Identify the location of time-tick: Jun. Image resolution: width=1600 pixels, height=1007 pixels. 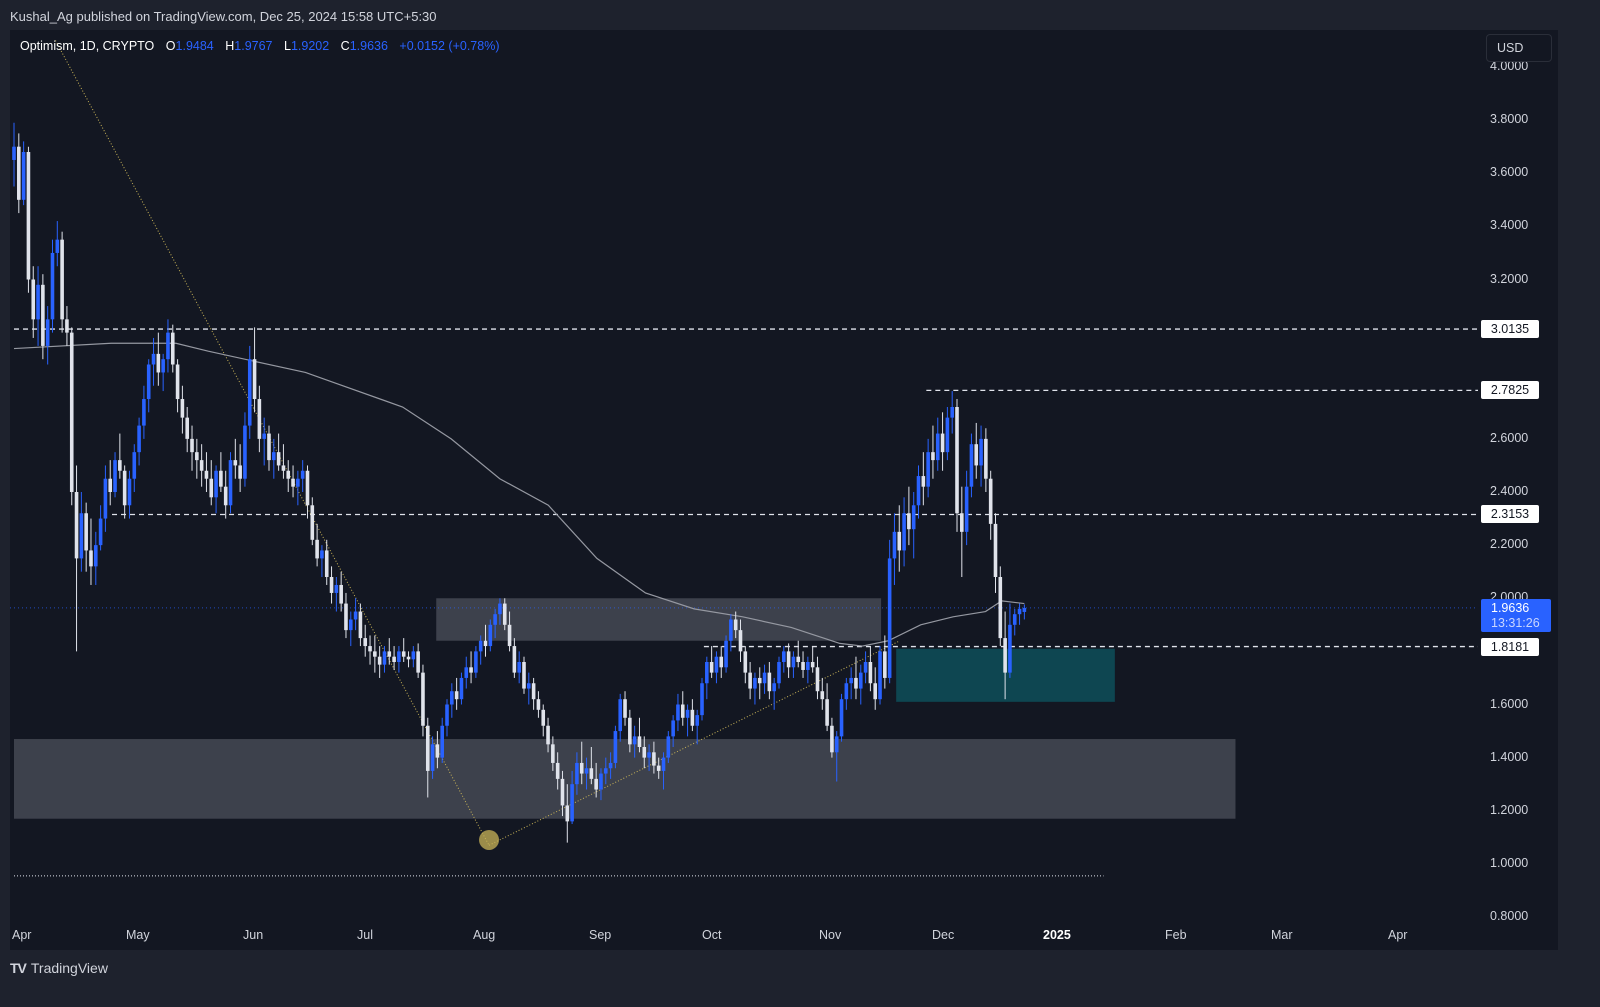
(253, 935).